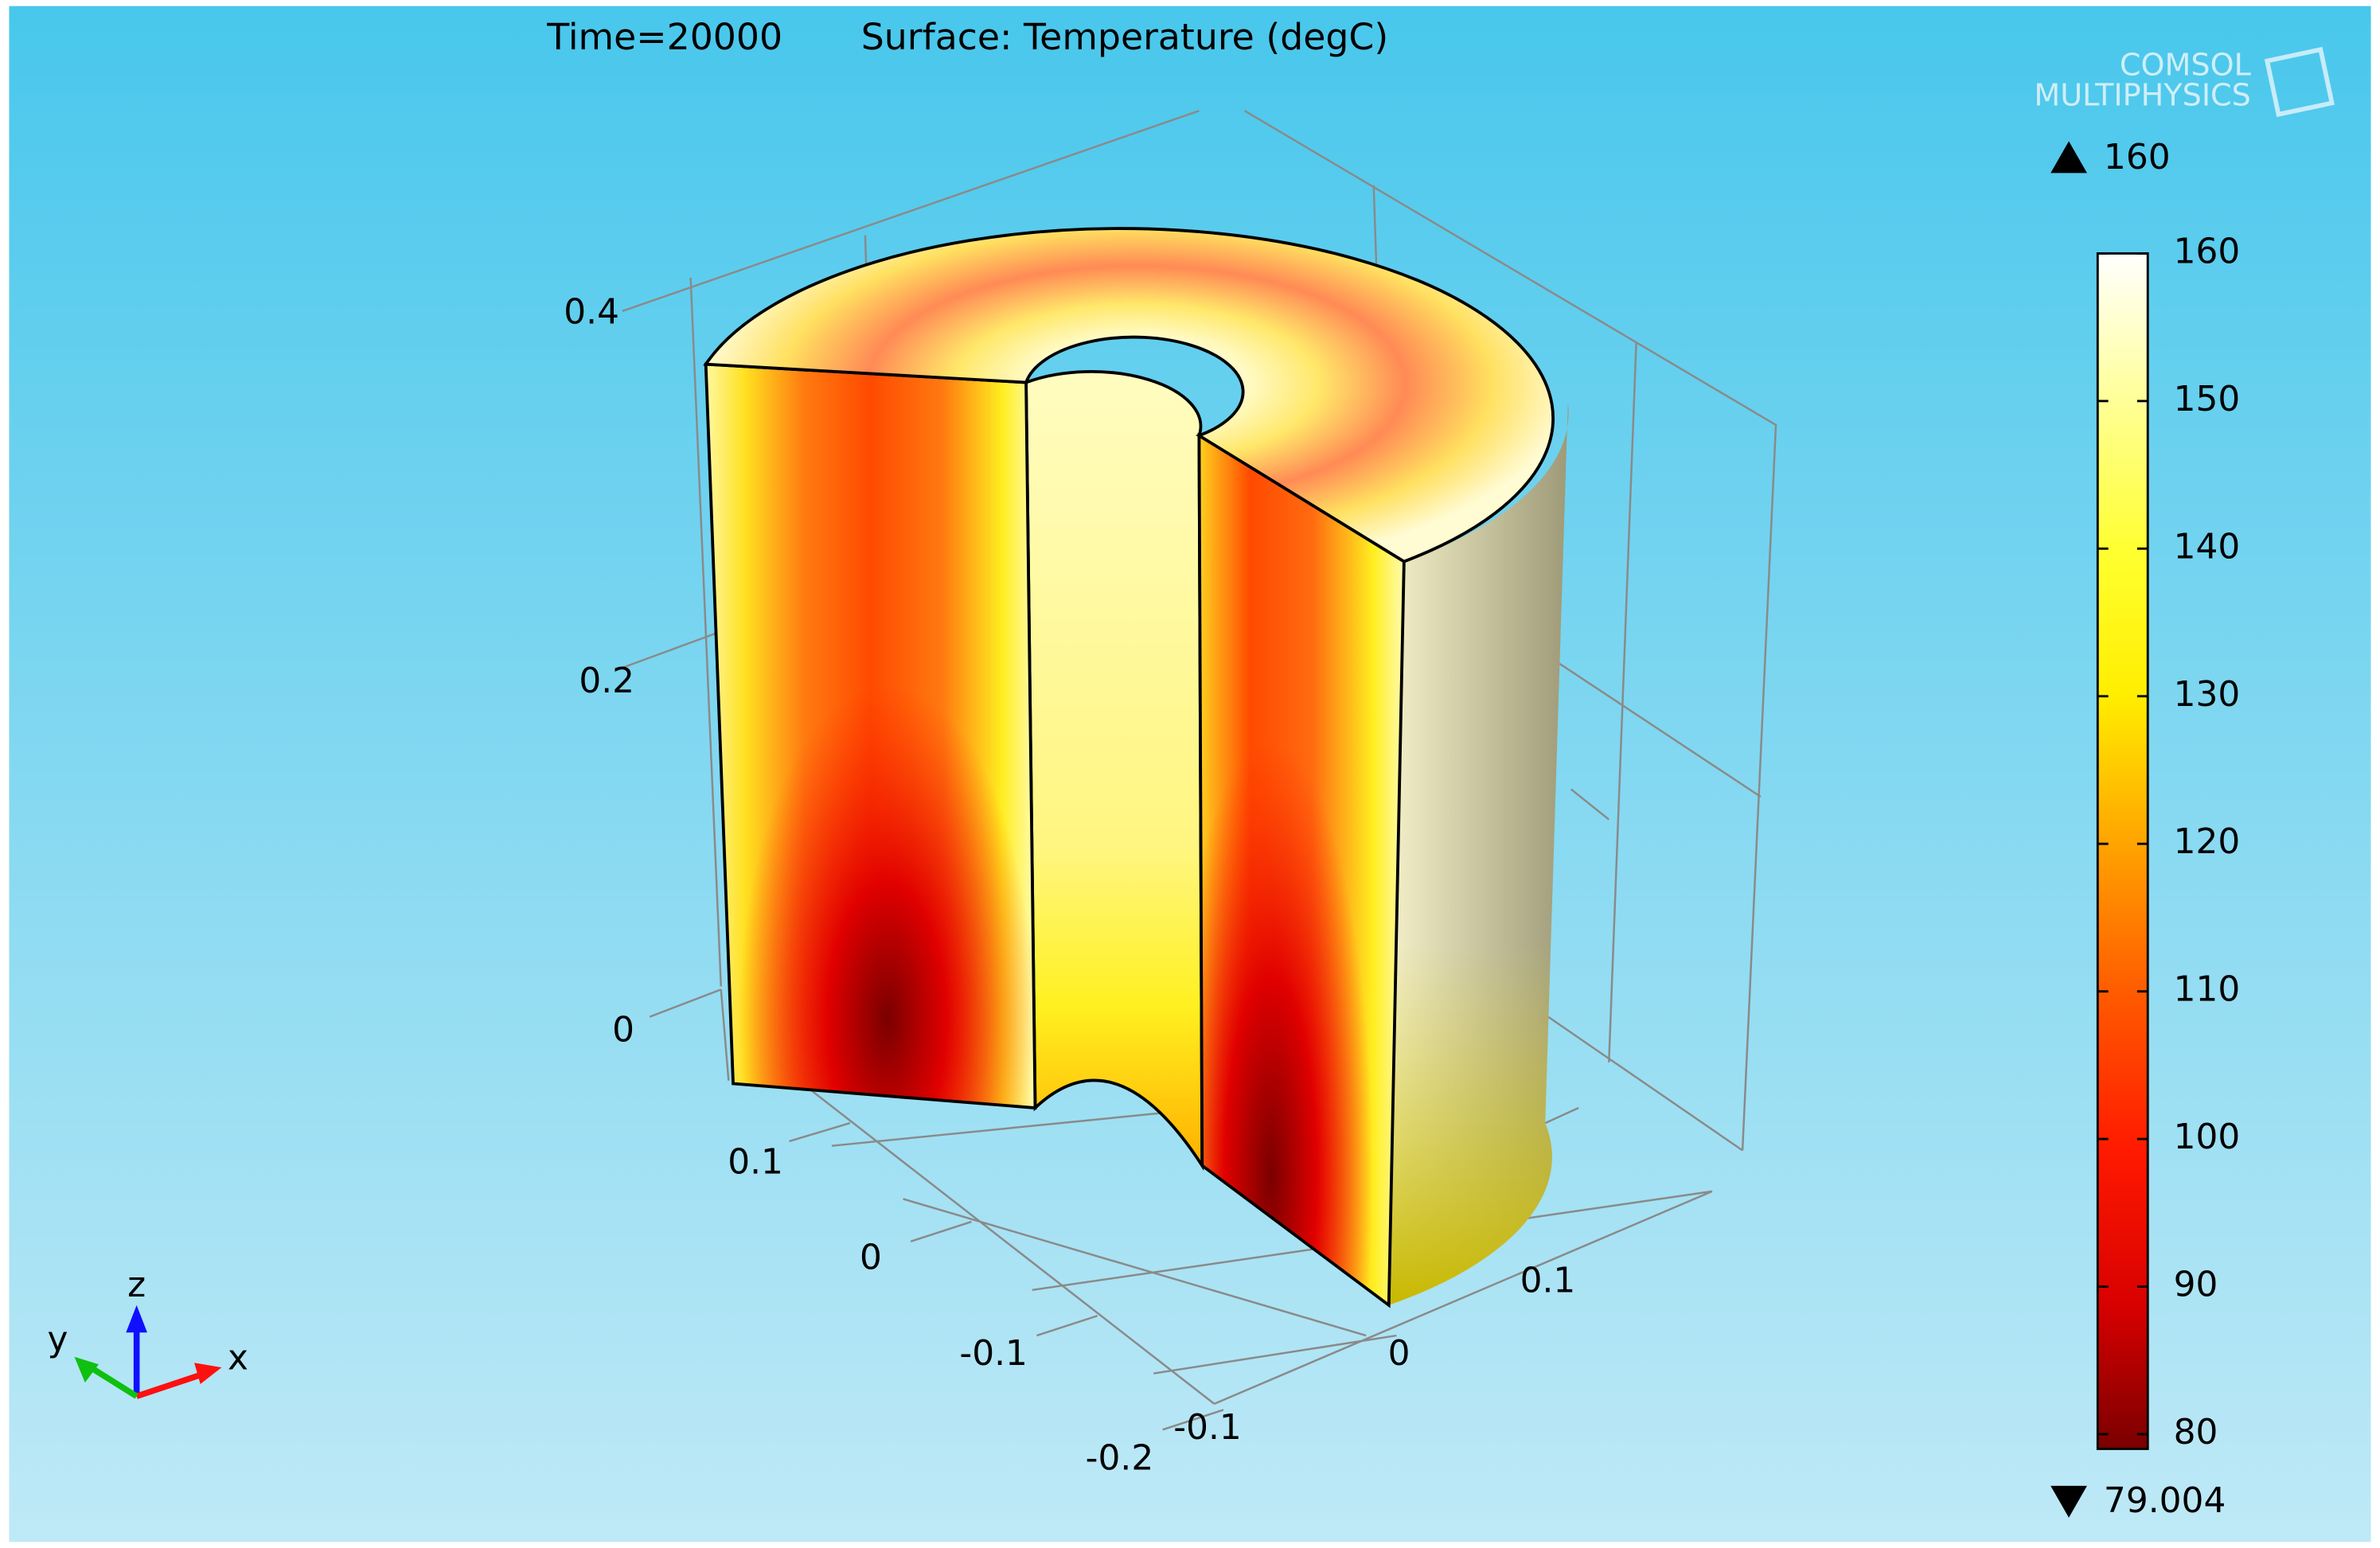 Image resolution: width=2380 pixels, height=1548 pixels. What do you see at coordinates (2186, 65) in the screenshot?
I see `logo-text: COMSOL` at bounding box center [2186, 65].